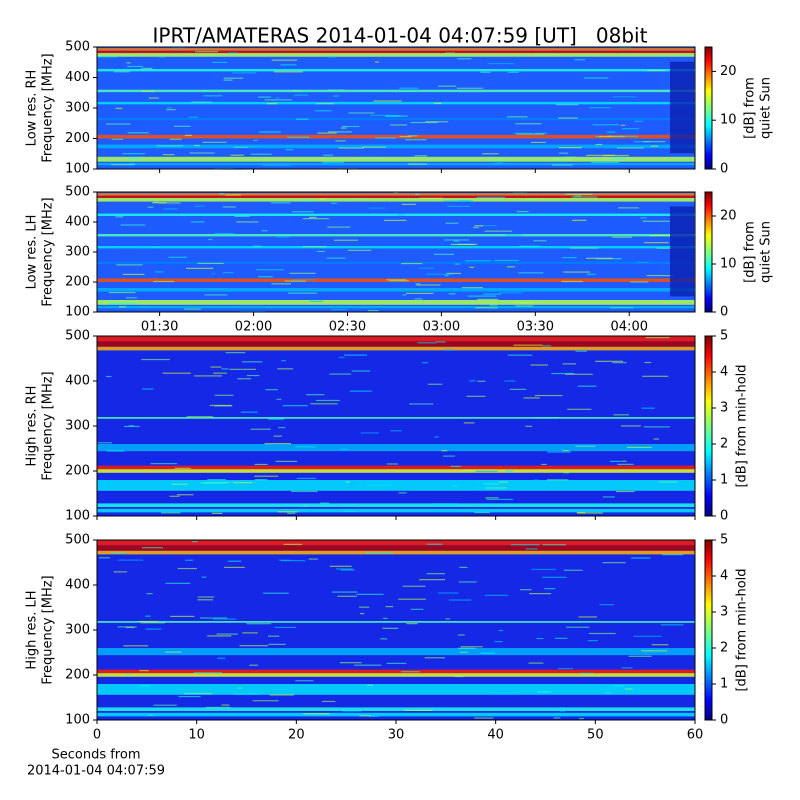 The width and height of the screenshot is (800, 800). Describe the element at coordinates (48, 629) in the screenshot. I see `y-axis-label: Frequency [MHz]` at that location.